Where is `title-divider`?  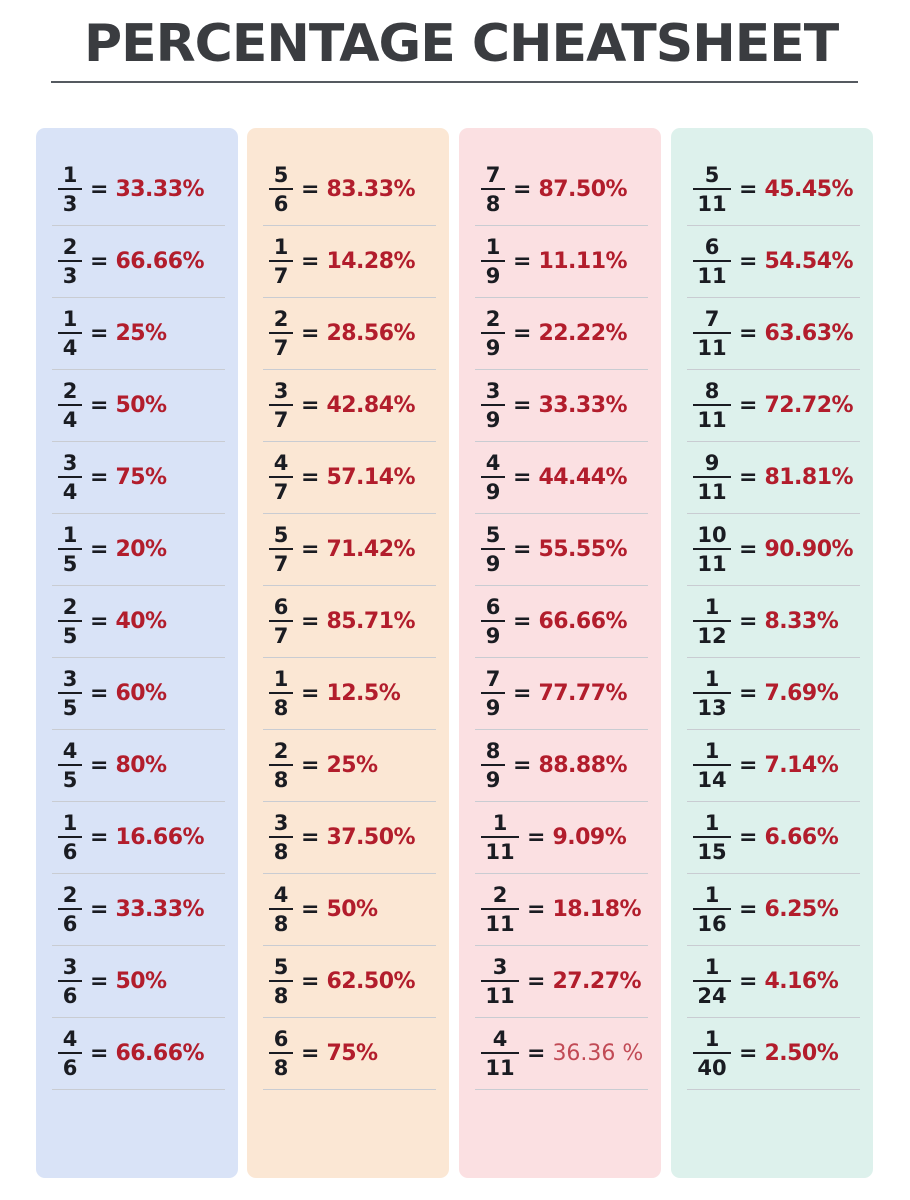
title-divider is located at coordinates (454, 82).